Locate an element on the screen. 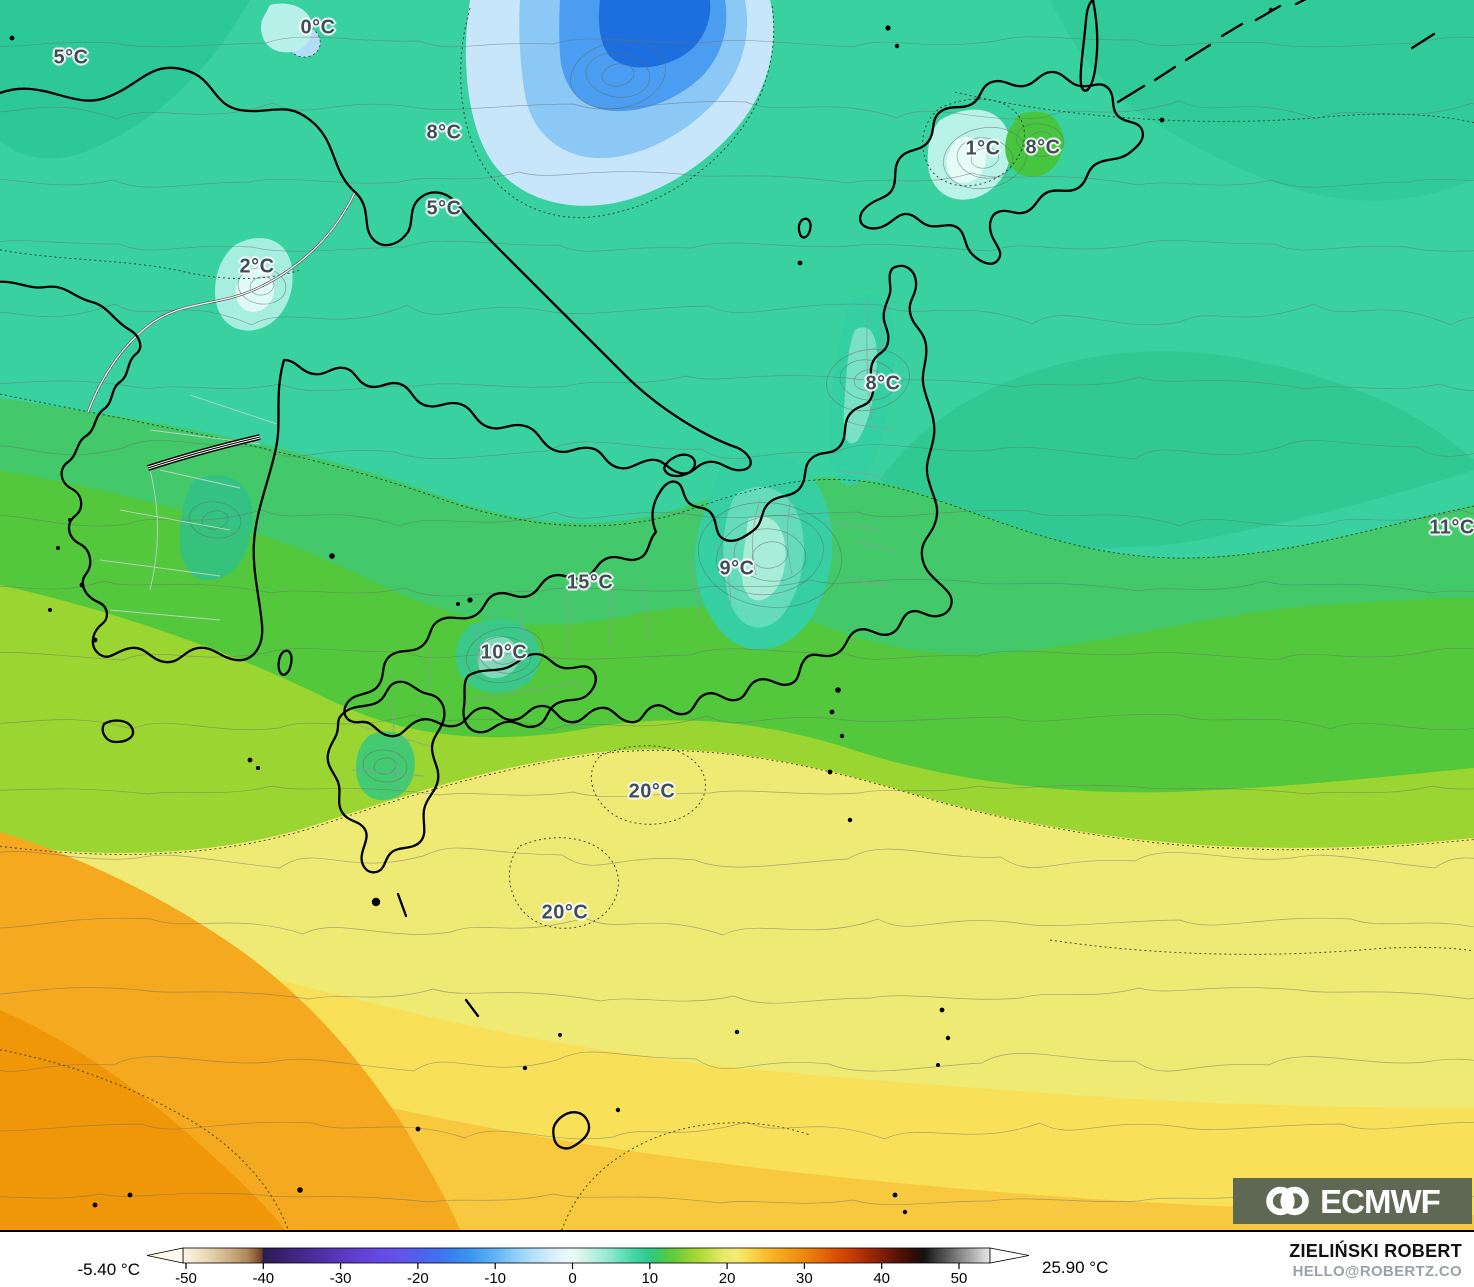  colorbar-tick-label: -50 is located at coordinates (186, 1278).